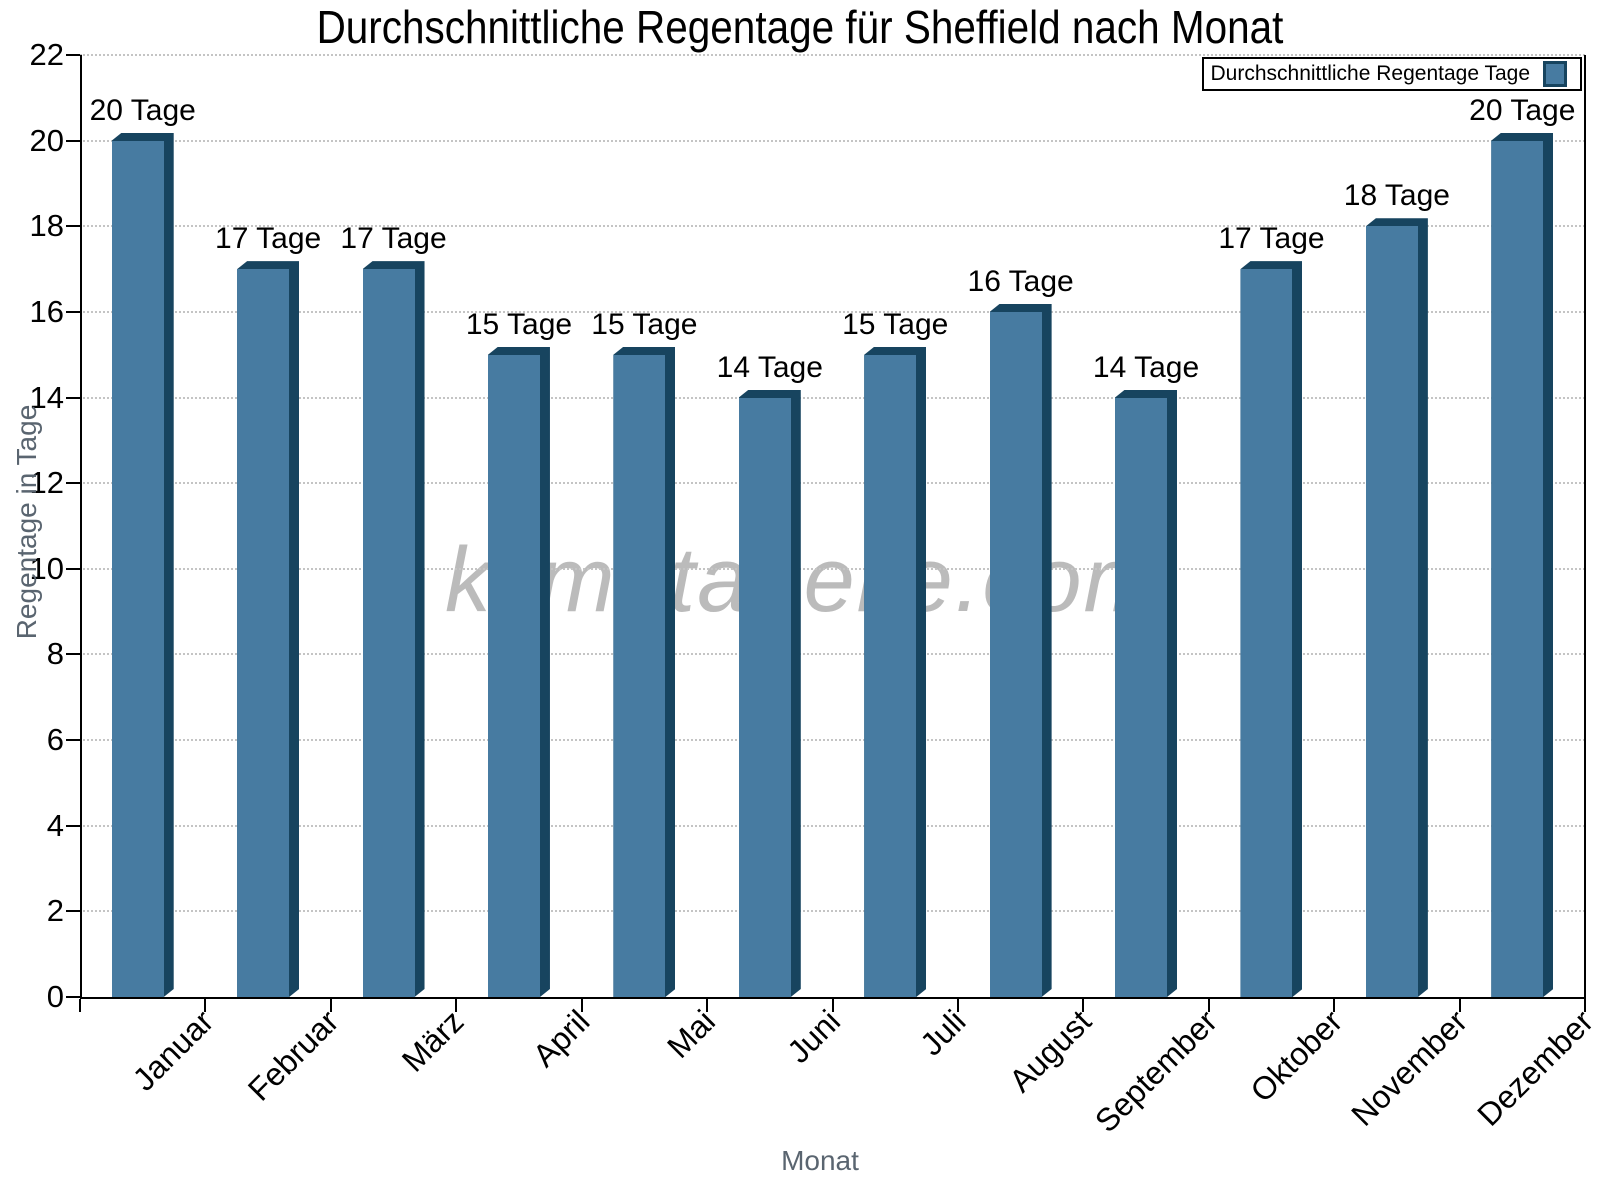  What do you see at coordinates (1534, 1068) in the screenshot?
I see `x-category-label: Dezember` at bounding box center [1534, 1068].